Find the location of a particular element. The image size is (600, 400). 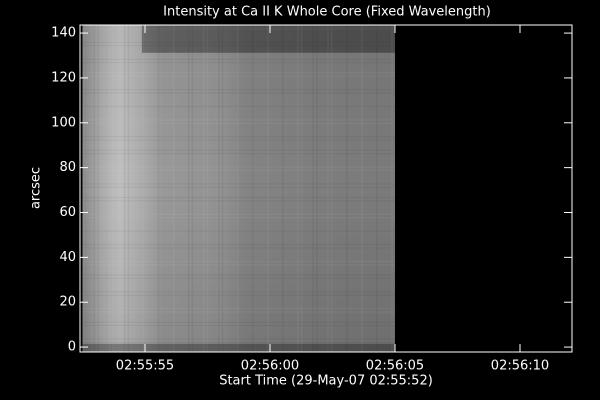

x-tick-label: 02:56:05 is located at coordinates (395, 366).